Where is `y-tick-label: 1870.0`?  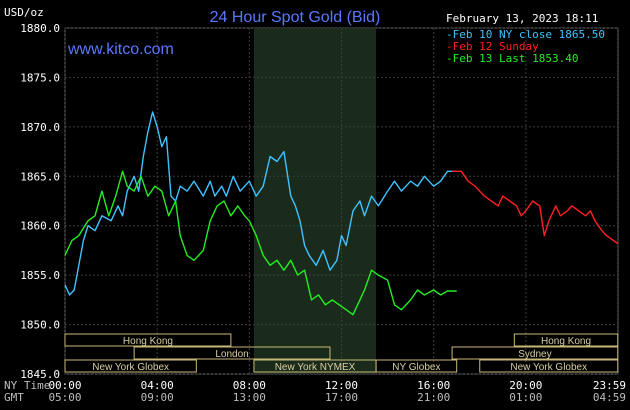 y-tick-label: 1870.0 is located at coordinates (40, 127).